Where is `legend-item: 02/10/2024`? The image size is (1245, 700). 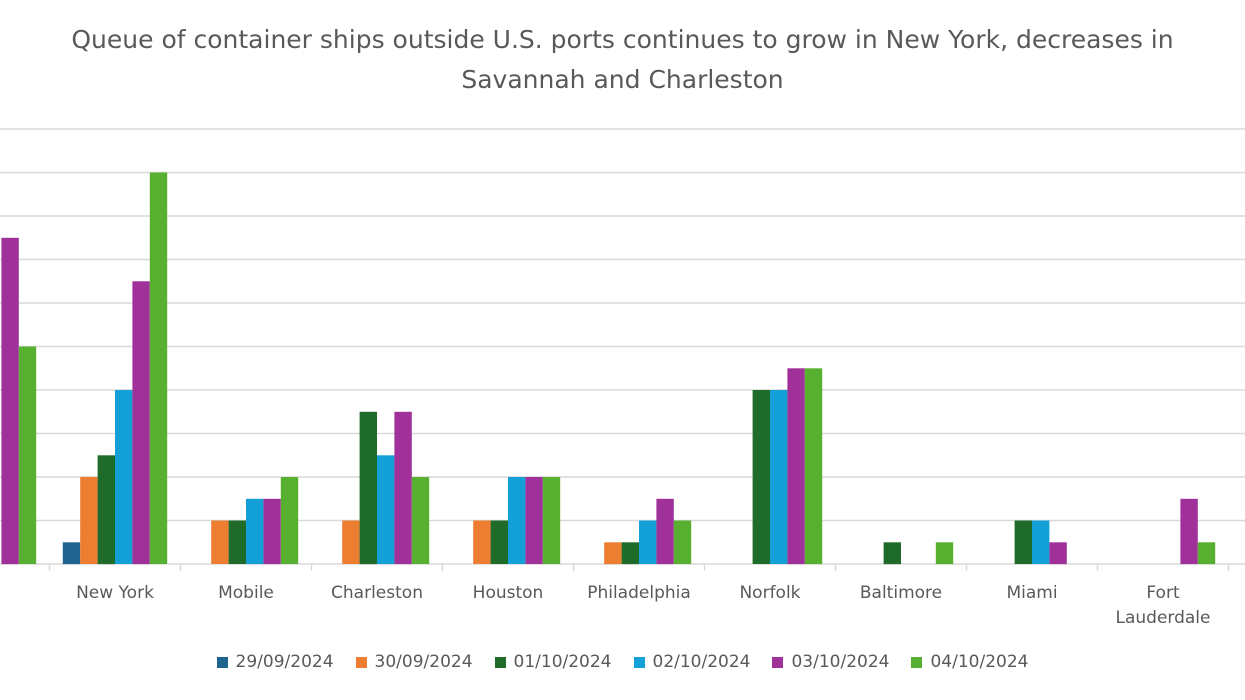
legend-item: 02/10/2024 is located at coordinates (692, 662).